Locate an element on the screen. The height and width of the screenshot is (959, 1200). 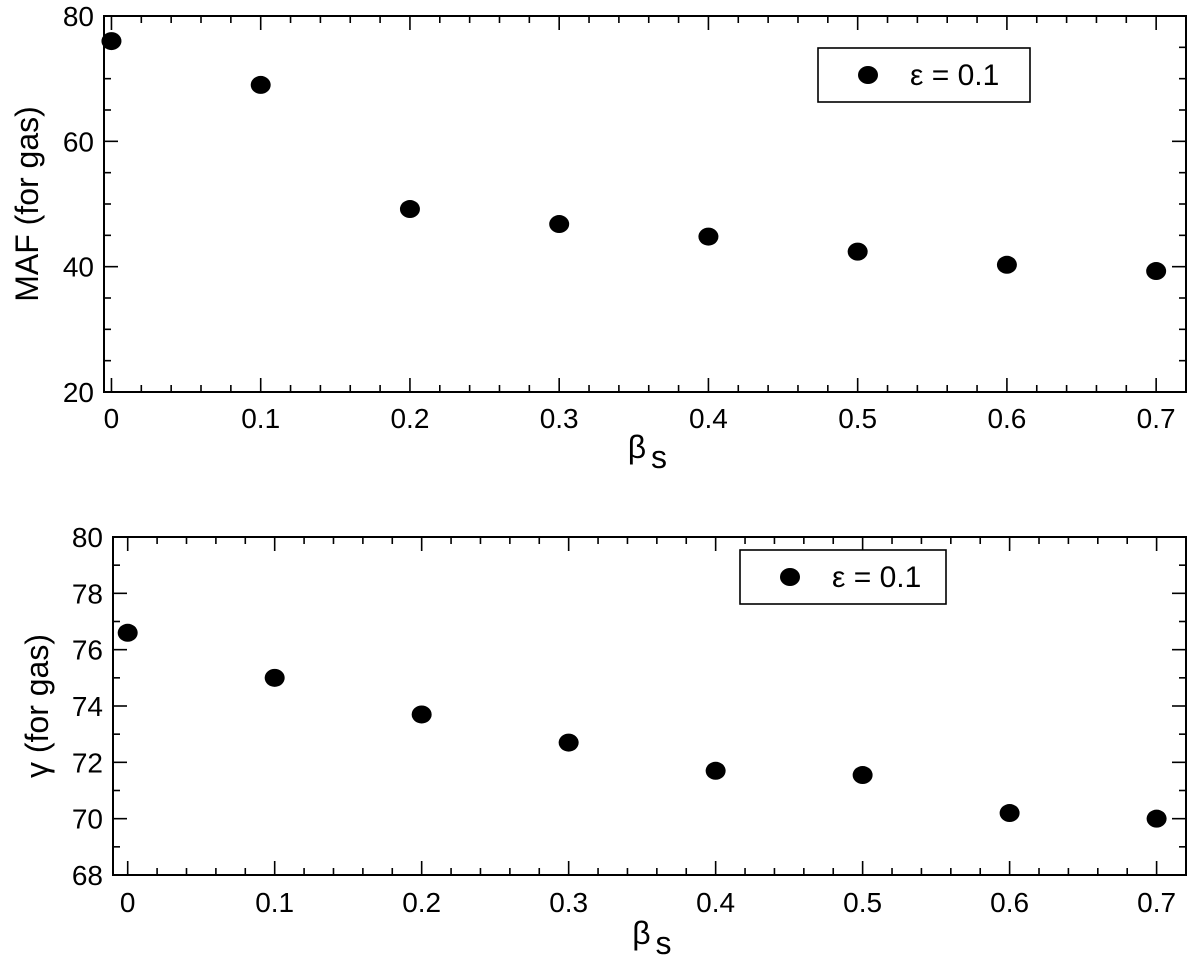
y-tick-label: 78 is located at coordinates (87, 593).